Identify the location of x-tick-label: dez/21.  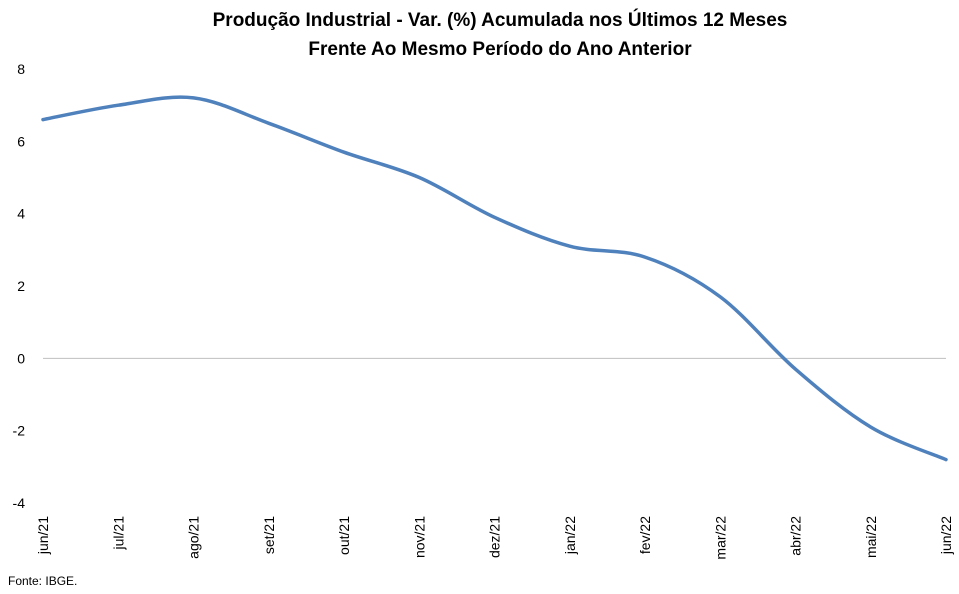
(495, 537).